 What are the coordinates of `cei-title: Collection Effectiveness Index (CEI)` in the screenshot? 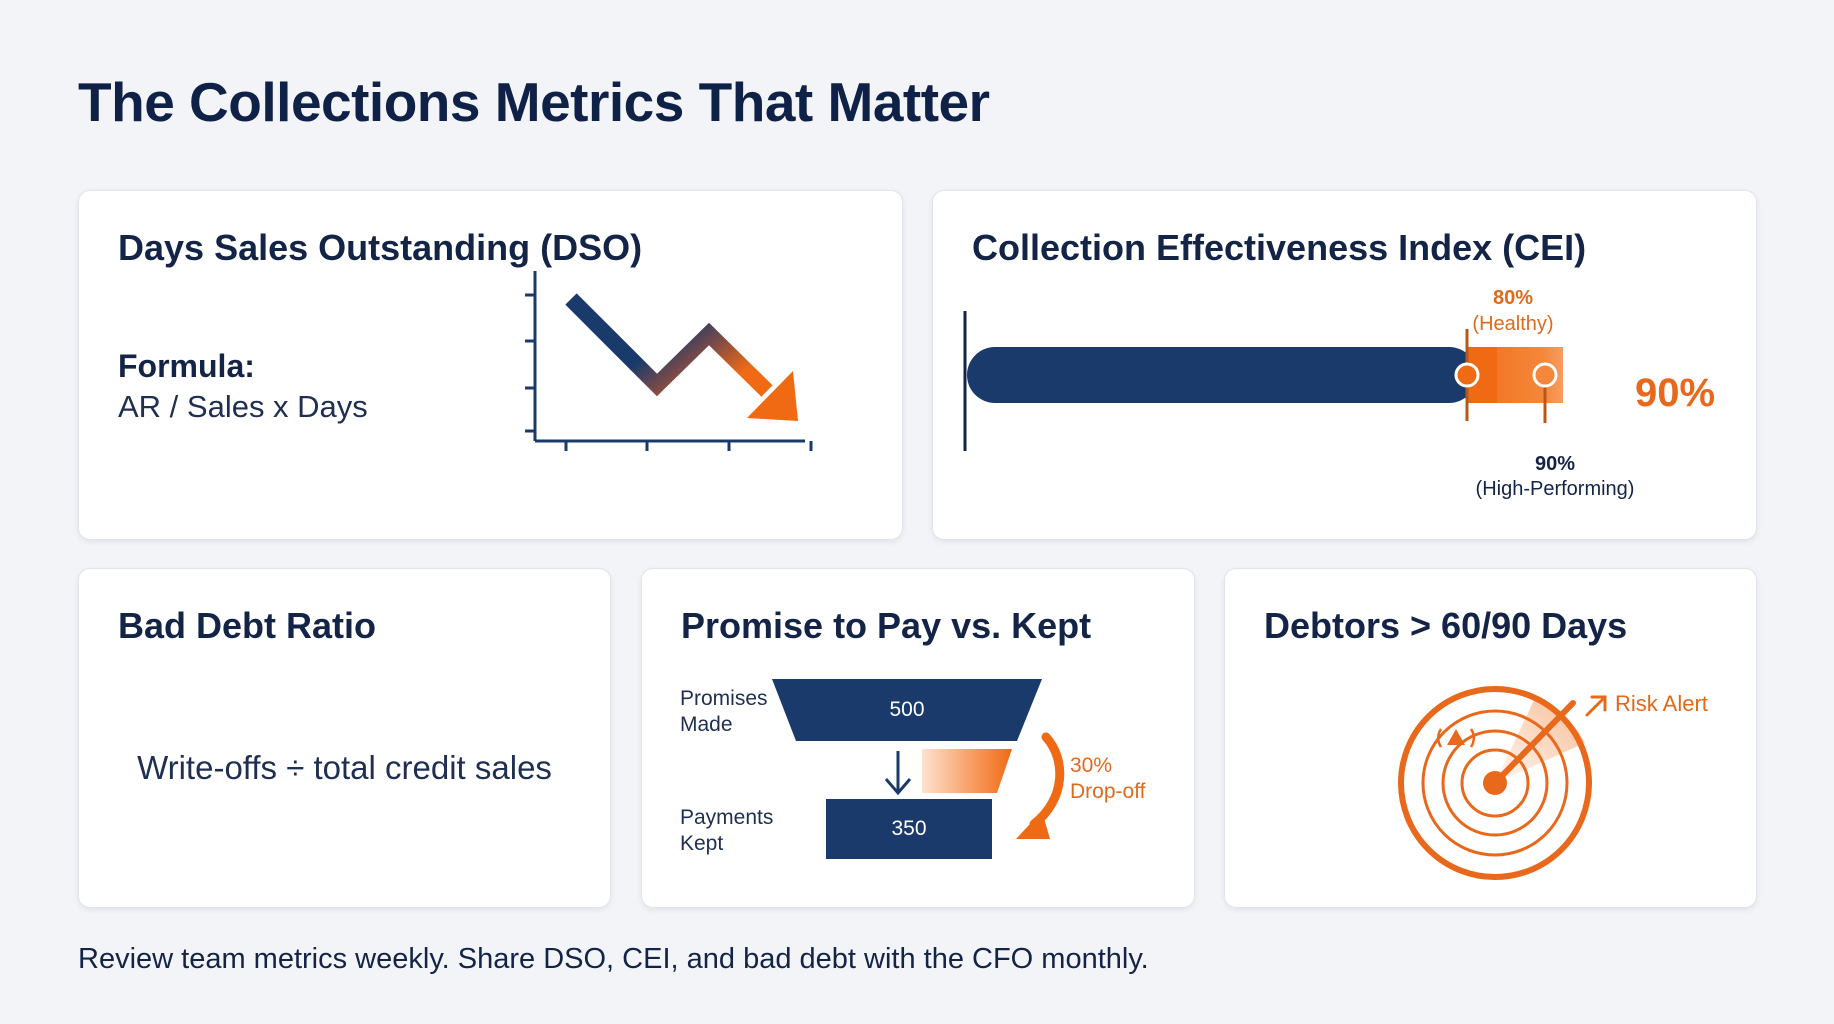 It's located at (1279, 247).